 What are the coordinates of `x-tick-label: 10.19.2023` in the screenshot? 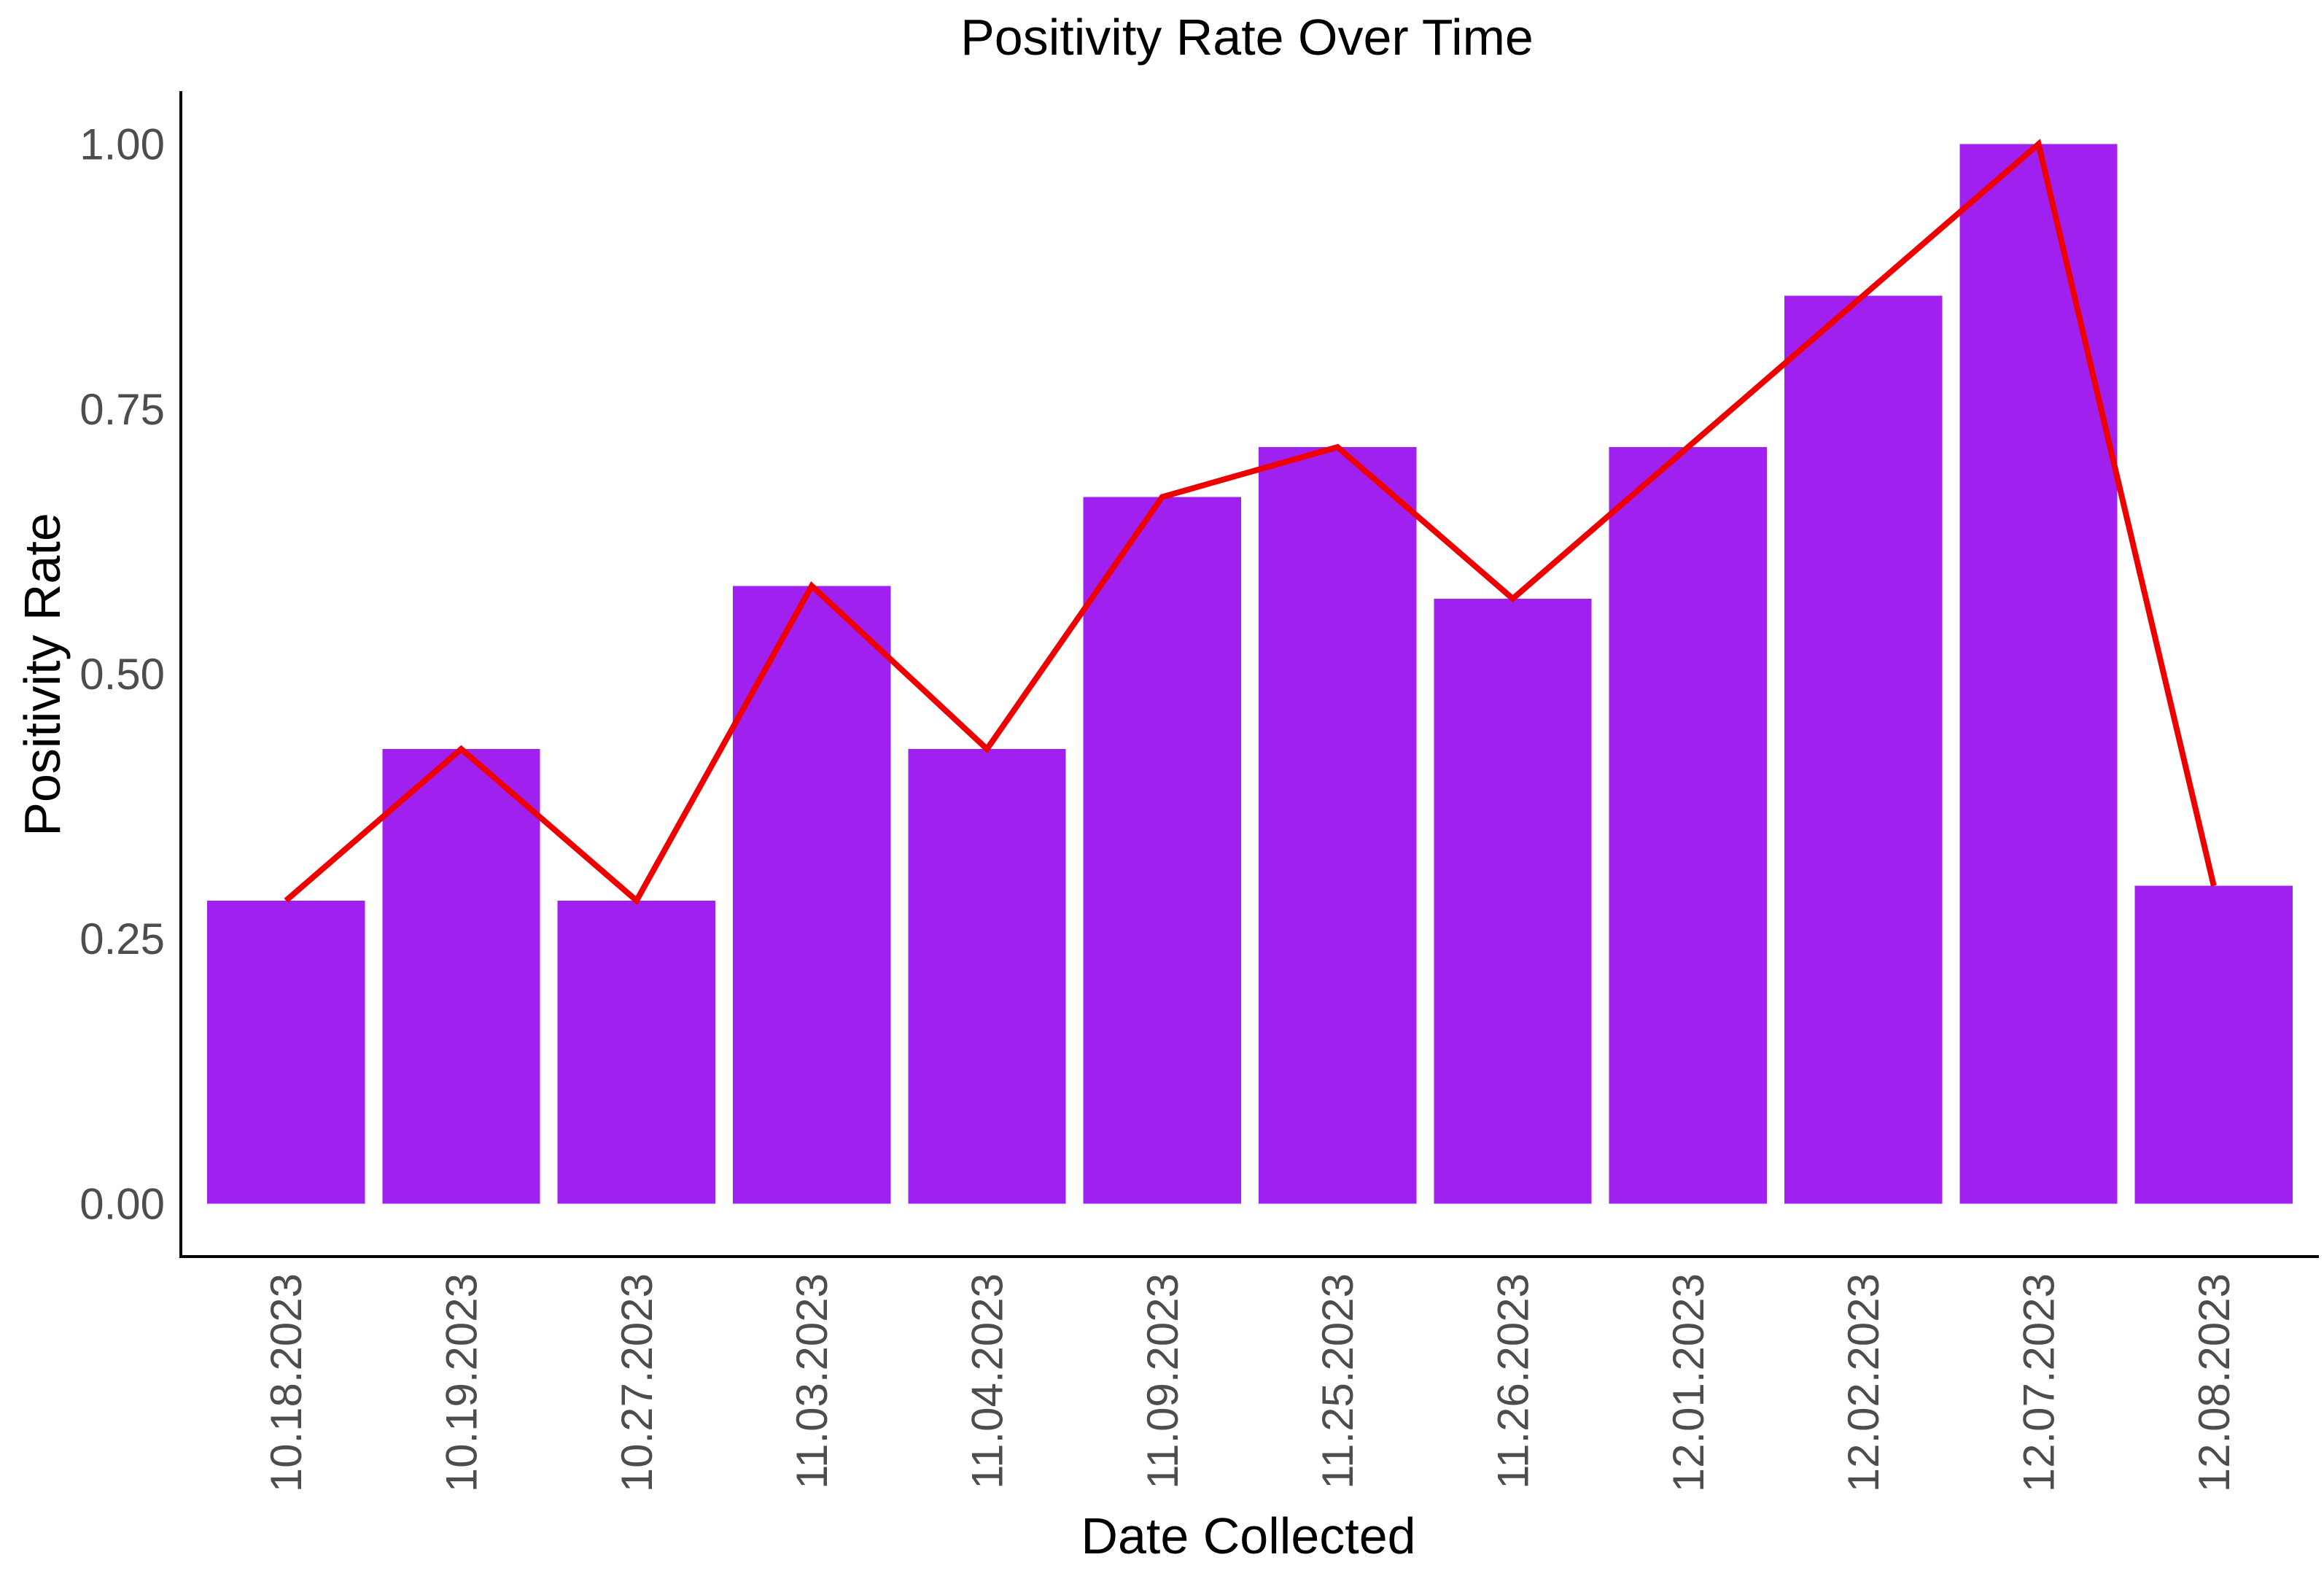 It's located at (462, 1382).